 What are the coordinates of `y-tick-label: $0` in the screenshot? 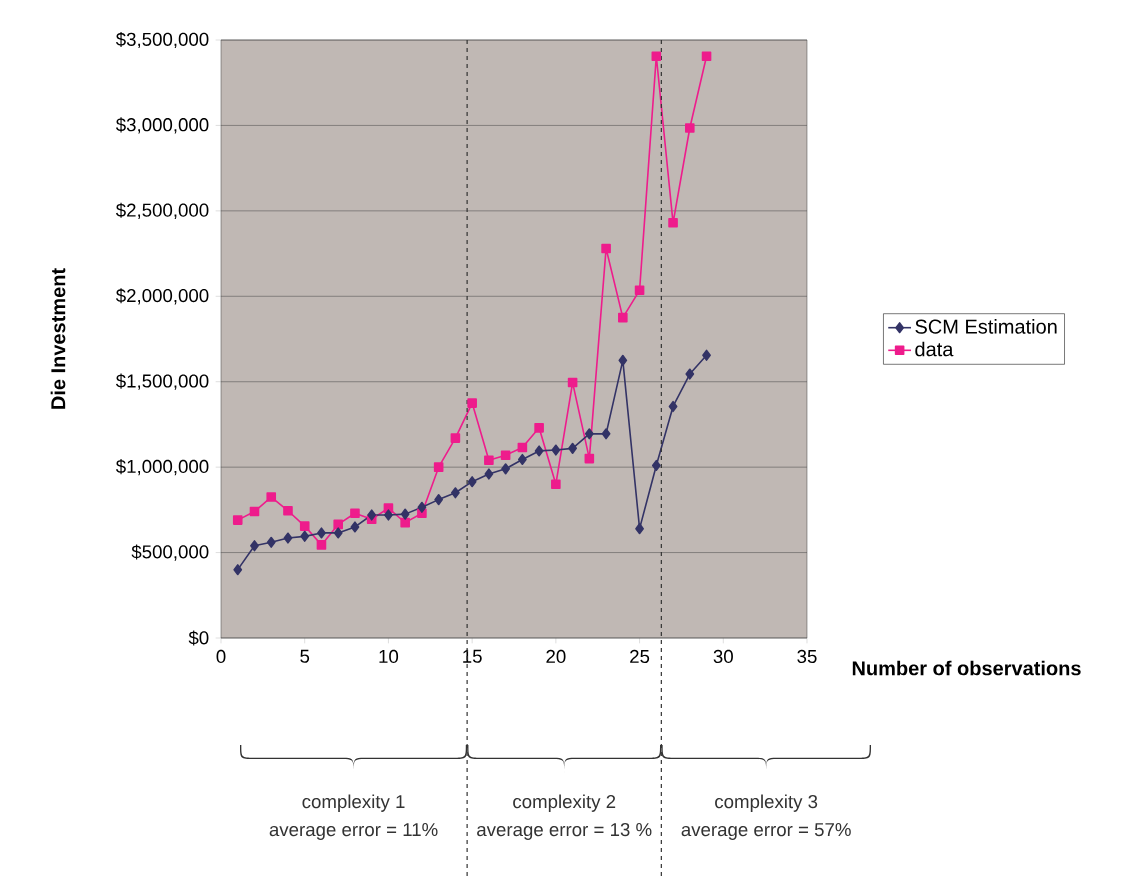 It's located at (198, 638).